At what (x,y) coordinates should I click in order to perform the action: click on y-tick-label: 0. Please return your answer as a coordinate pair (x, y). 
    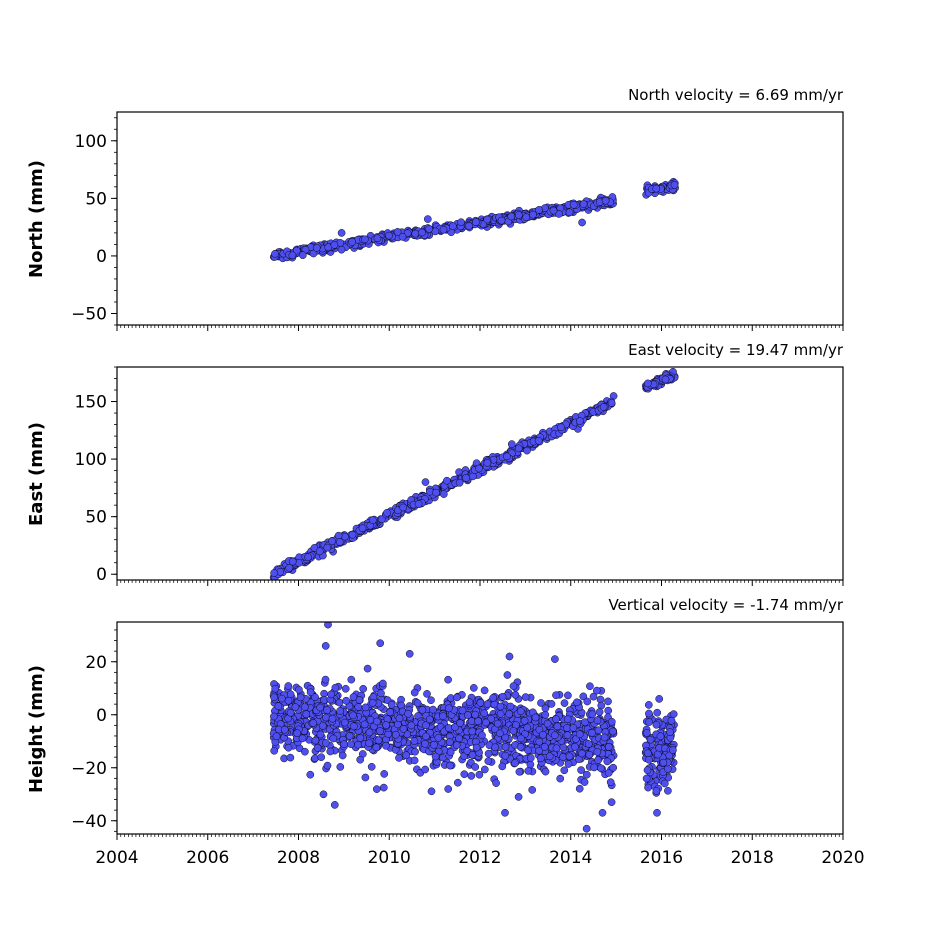
    Looking at the image, I should click on (101, 257).